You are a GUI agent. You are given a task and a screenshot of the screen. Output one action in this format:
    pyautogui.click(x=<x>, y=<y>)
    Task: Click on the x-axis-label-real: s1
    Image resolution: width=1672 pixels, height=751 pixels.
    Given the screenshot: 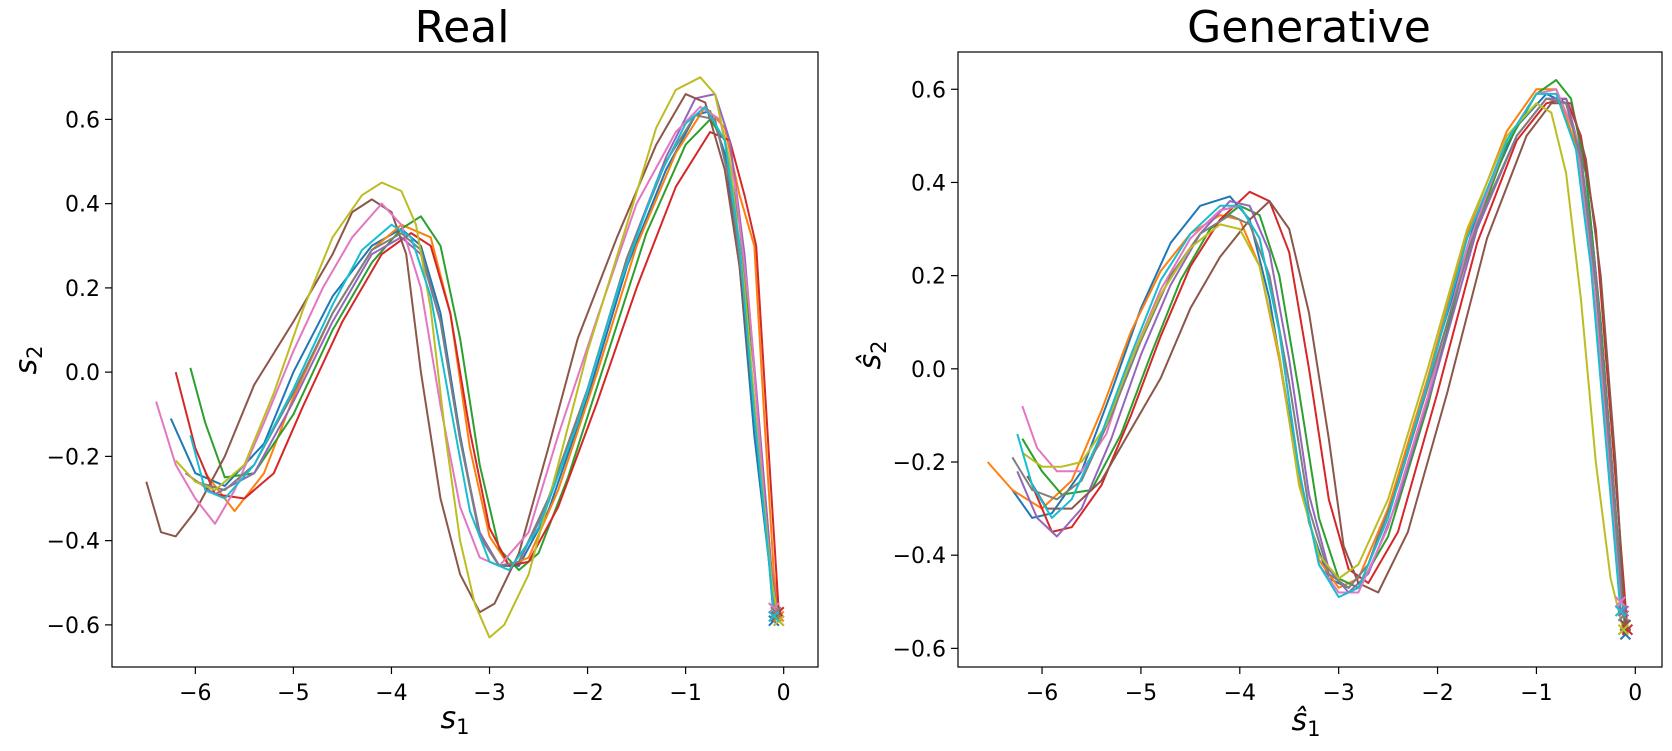 What is the action you would take?
    pyautogui.click(x=454, y=720)
    